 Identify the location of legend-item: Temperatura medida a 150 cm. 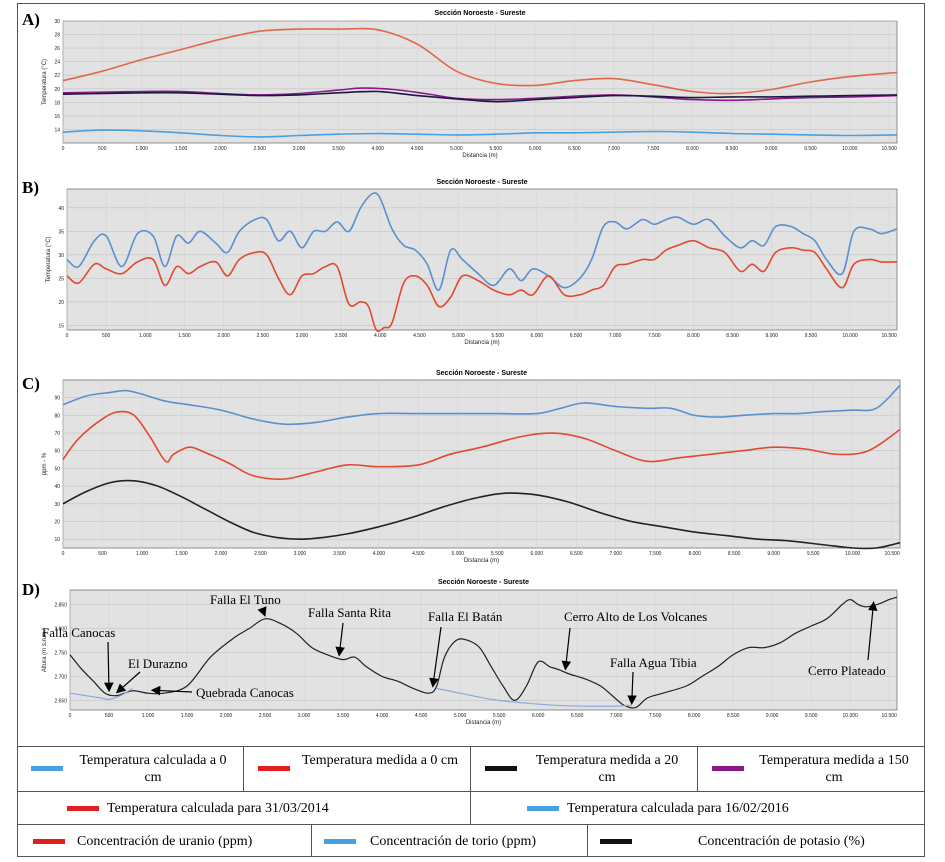
(811, 769).